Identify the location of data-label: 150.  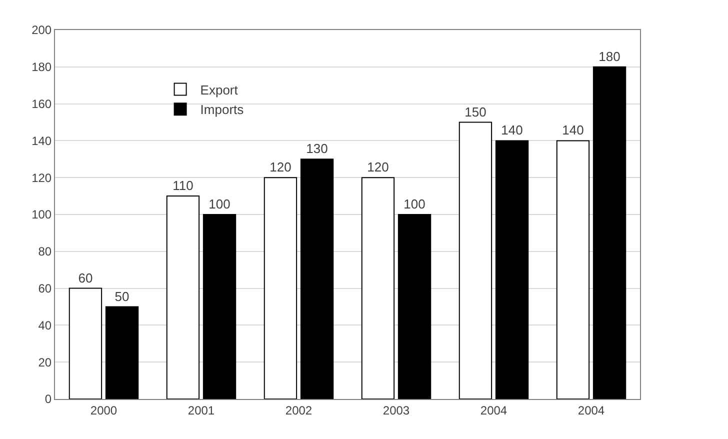
(475, 112).